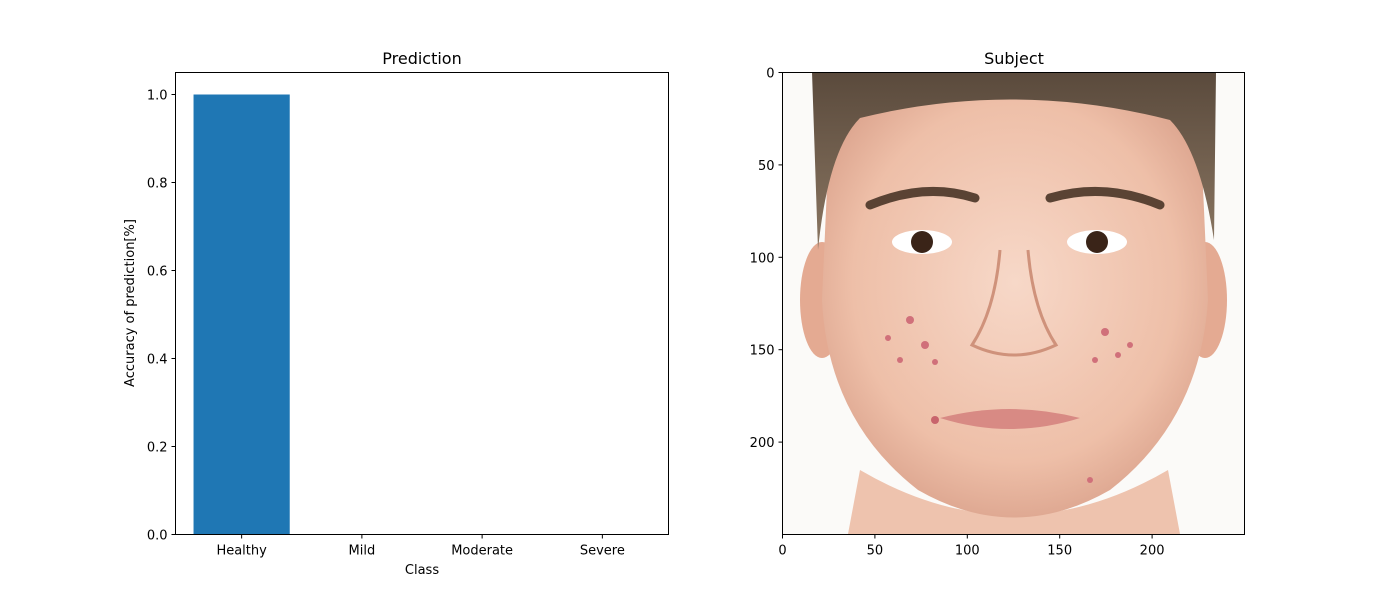 The width and height of the screenshot is (1400, 600). I want to click on x-tick-label: Severe, so click(602, 551).